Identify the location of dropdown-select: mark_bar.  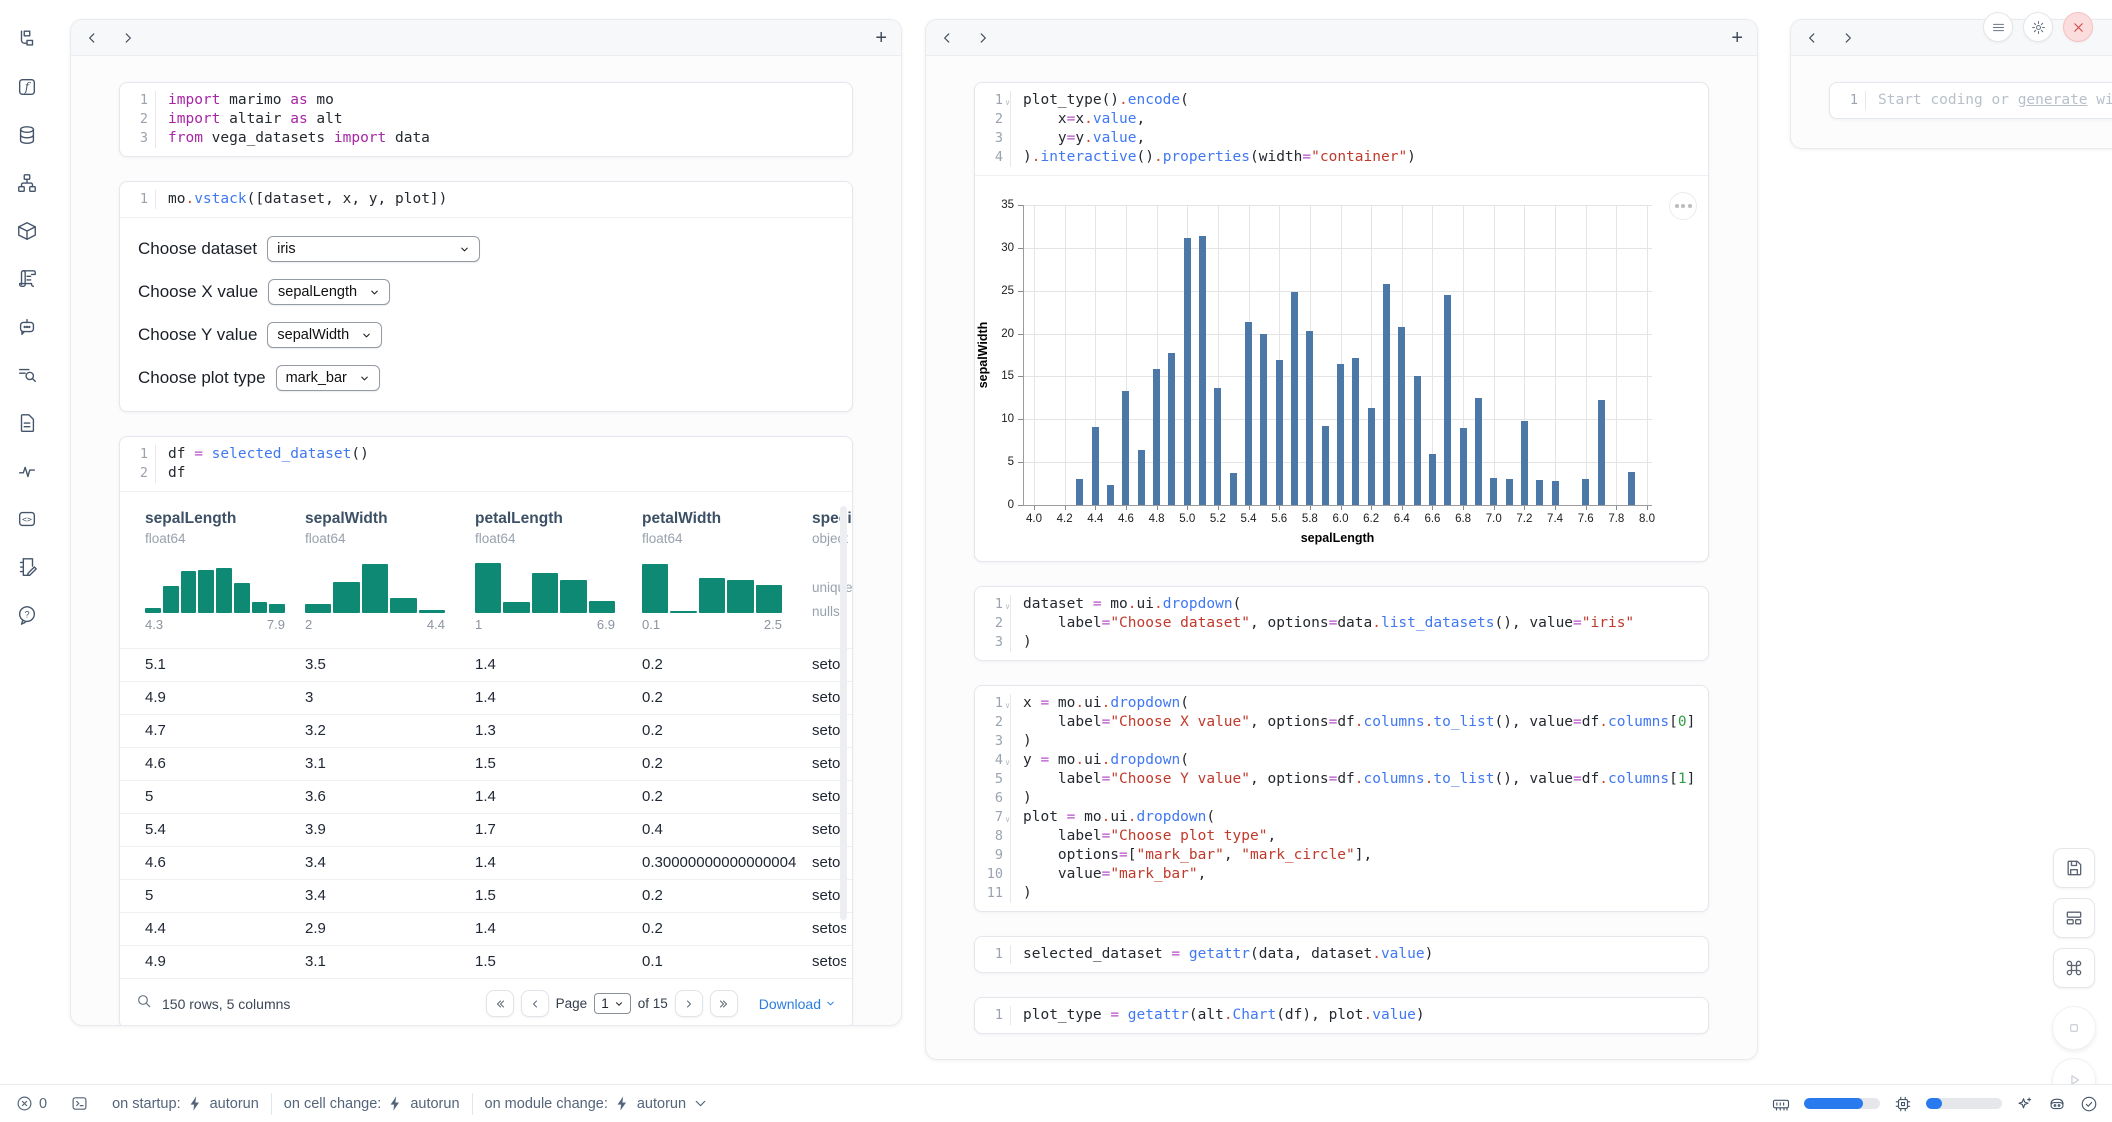
(327, 378).